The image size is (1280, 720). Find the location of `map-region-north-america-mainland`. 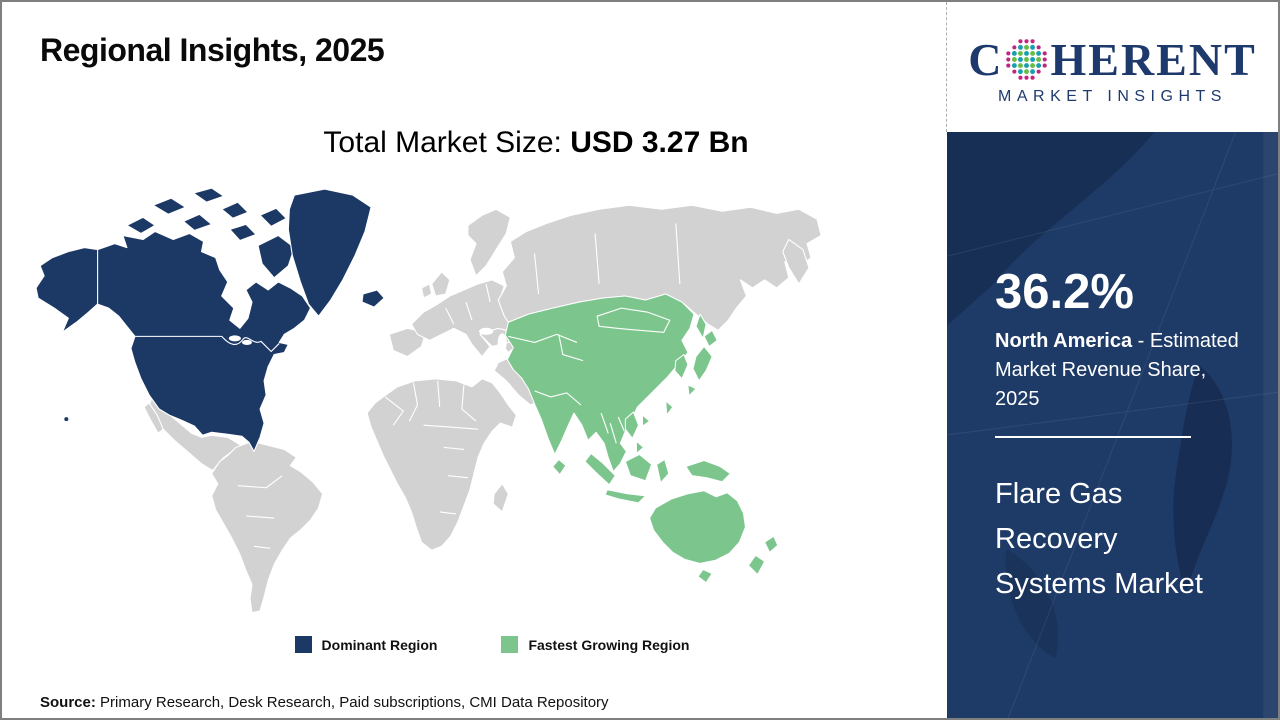

map-region-north-america-mainland is located at coordinates (173, 341).